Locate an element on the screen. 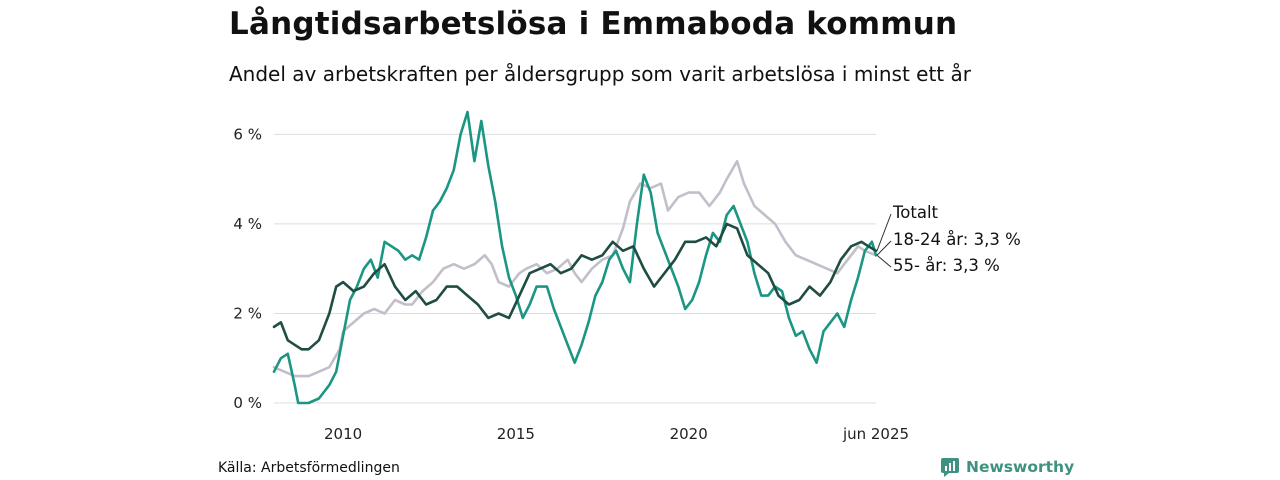  y-axis-ticks: 0 % 2 % 4 % 6 % is located at coordinates (247, 268).